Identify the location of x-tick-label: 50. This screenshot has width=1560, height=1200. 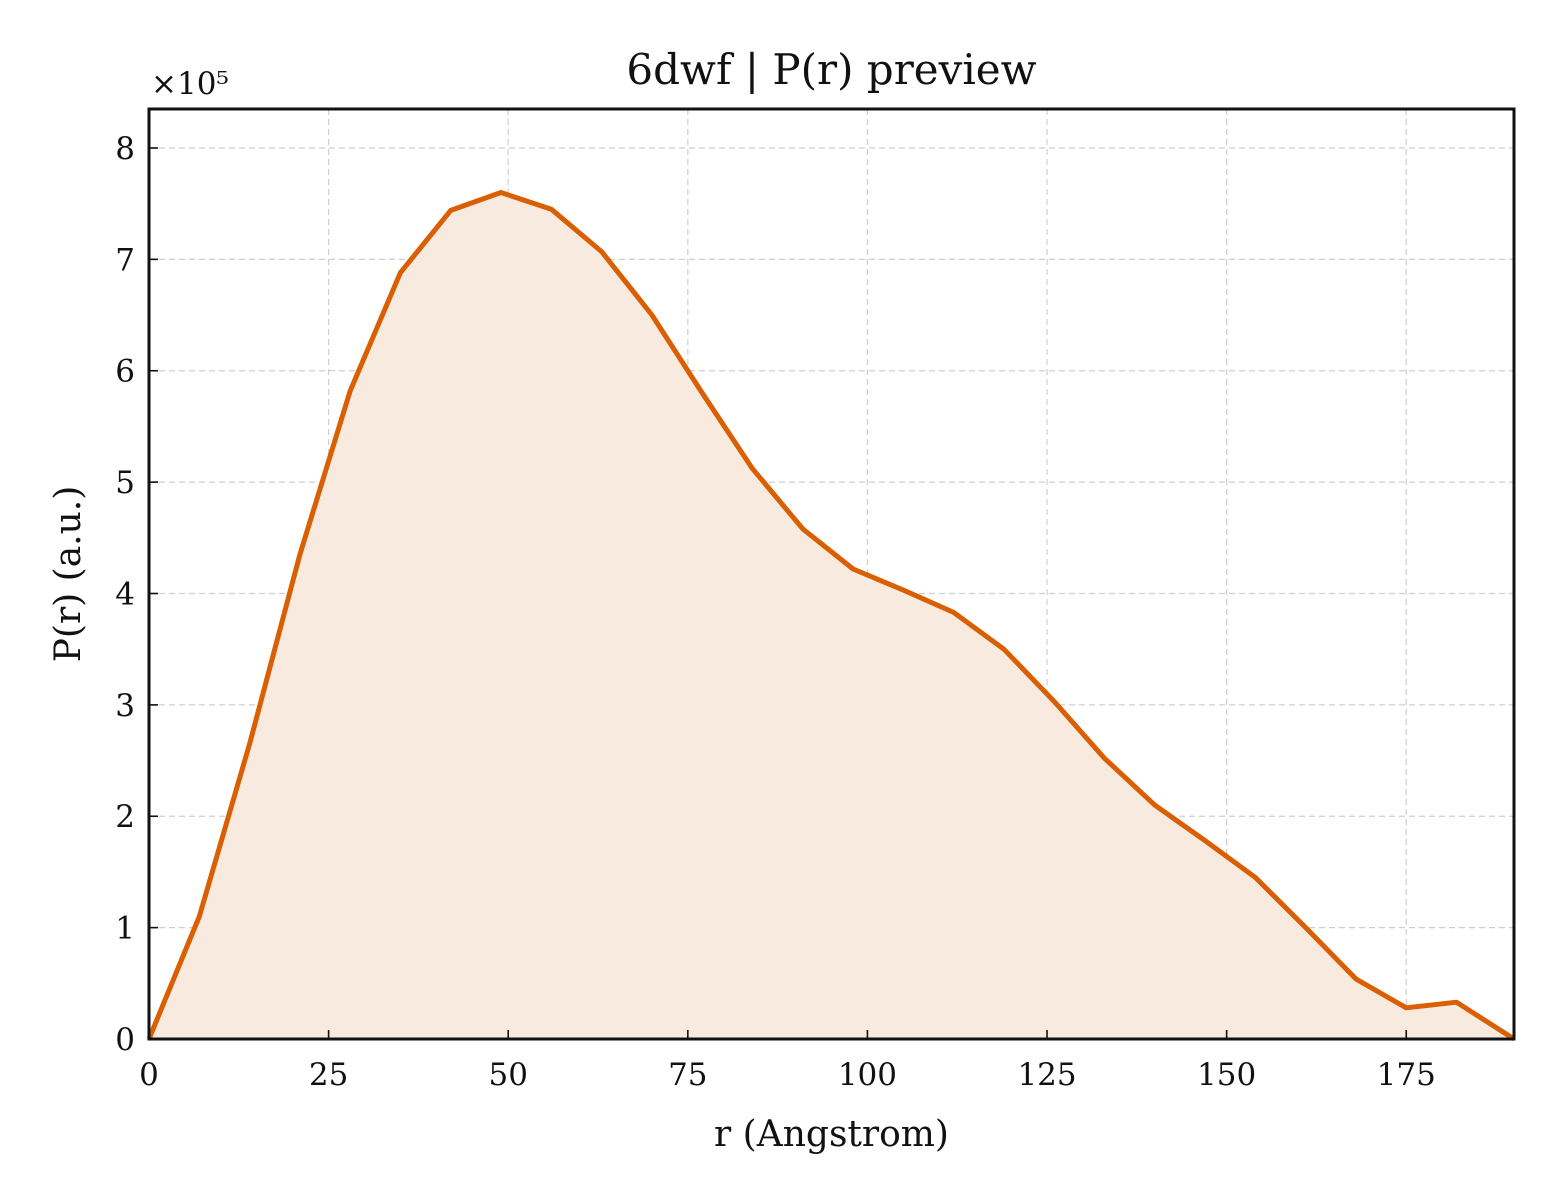
(507, 1075).